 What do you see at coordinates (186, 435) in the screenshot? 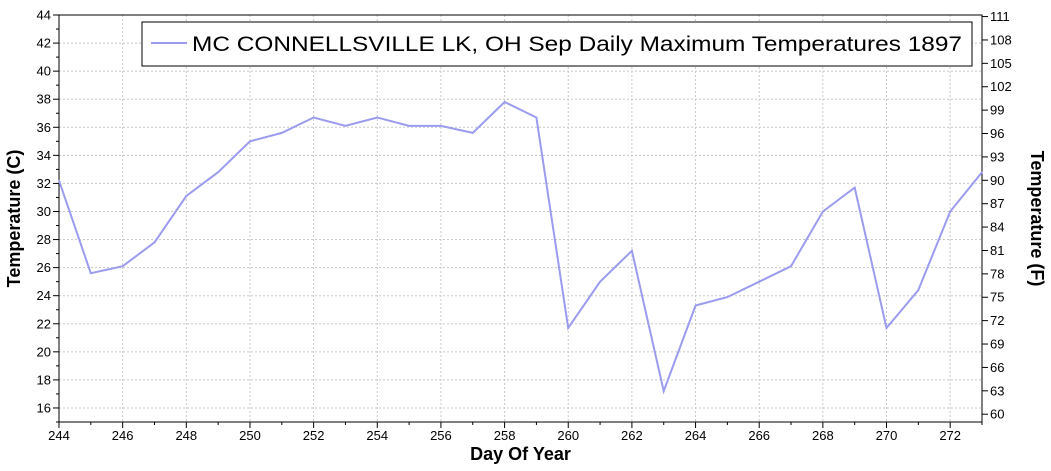
I see `x-tick-label: 248` at bounding box center [186, 435].